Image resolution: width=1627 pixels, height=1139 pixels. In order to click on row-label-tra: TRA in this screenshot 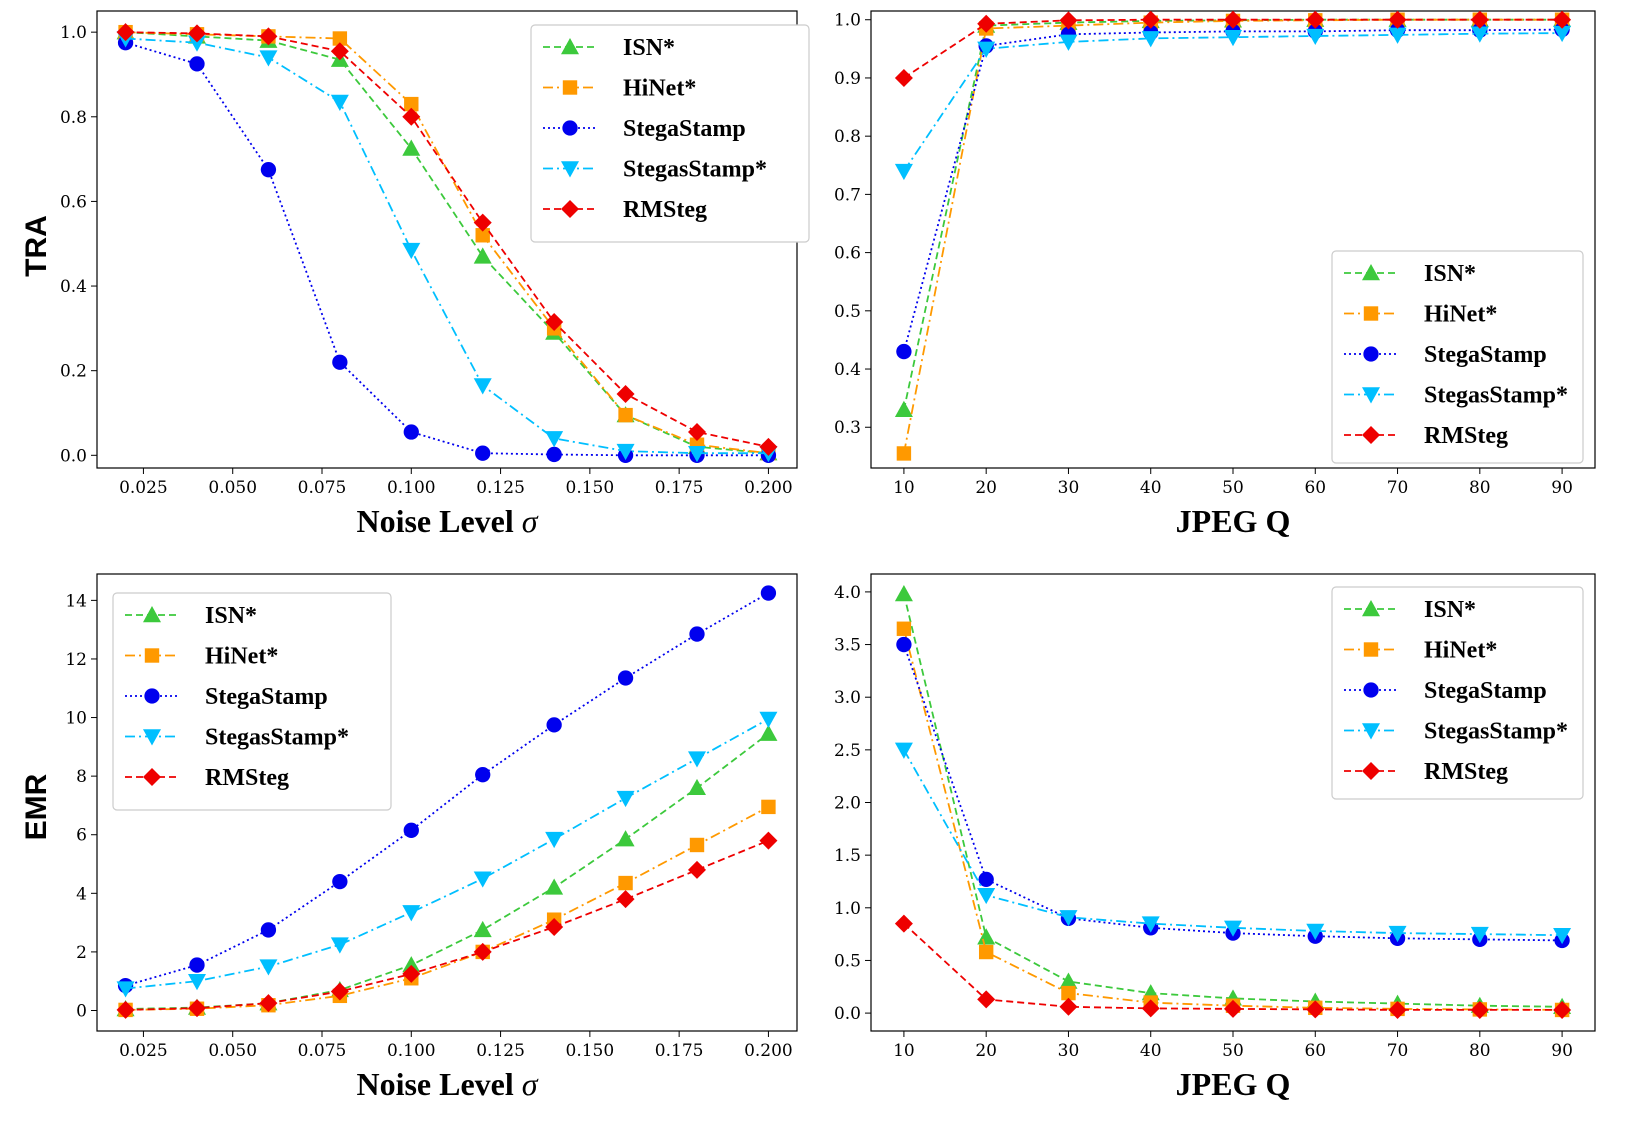, I will do `click(36, 246)`.